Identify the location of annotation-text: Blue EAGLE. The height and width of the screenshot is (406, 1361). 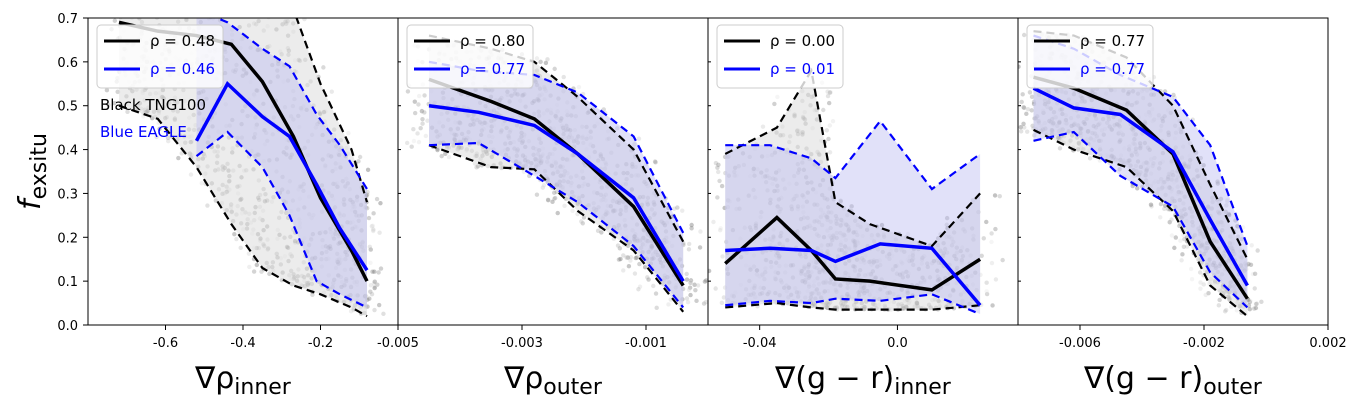
(143, 132).